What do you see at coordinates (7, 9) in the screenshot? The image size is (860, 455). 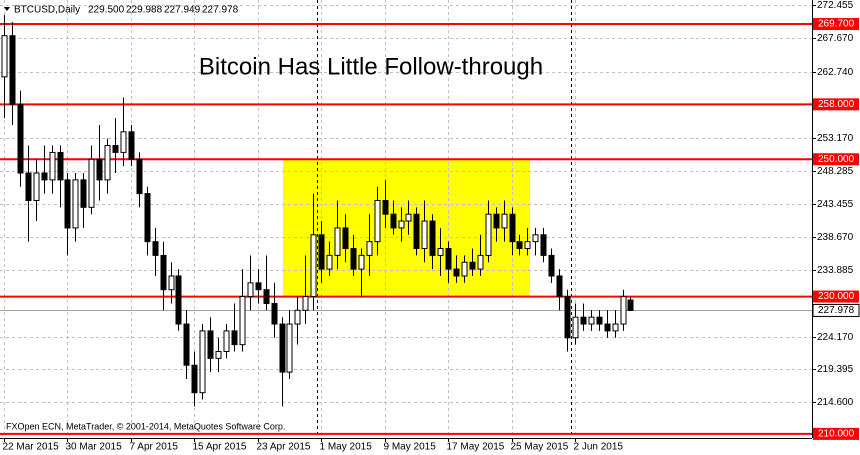 I see `menu-arrow` at bounding box center [7, 9].